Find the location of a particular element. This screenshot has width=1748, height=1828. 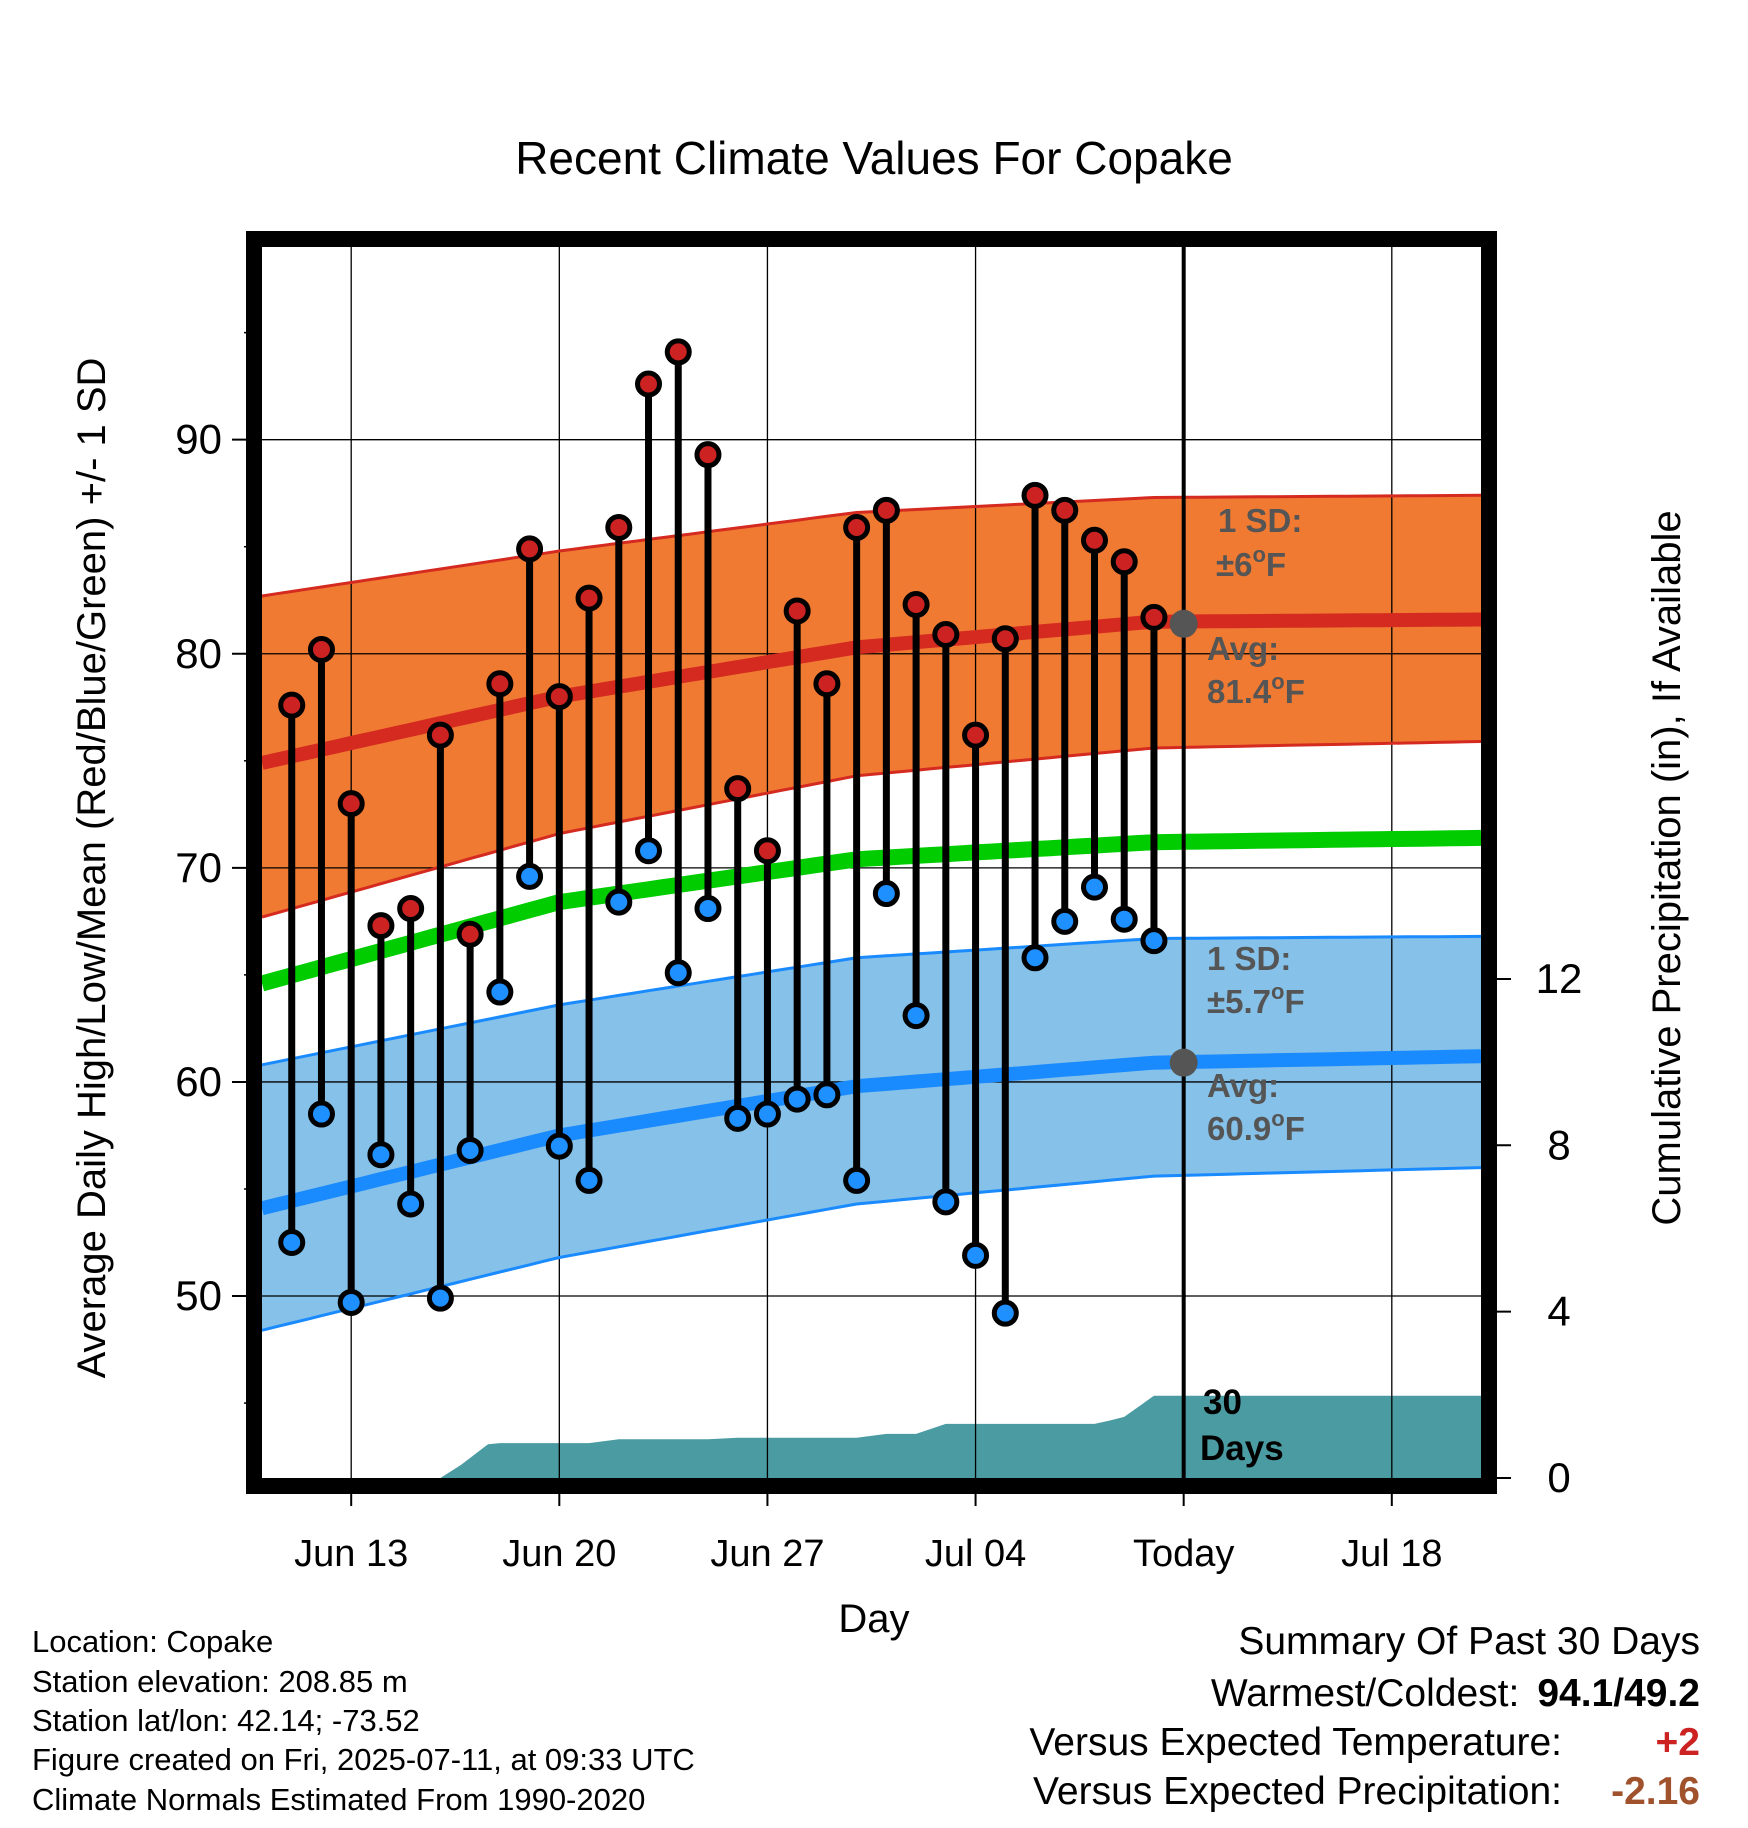

summary-temp-row: Versus Expected Temperature: +2 is located at coordinates (1364, 1743).